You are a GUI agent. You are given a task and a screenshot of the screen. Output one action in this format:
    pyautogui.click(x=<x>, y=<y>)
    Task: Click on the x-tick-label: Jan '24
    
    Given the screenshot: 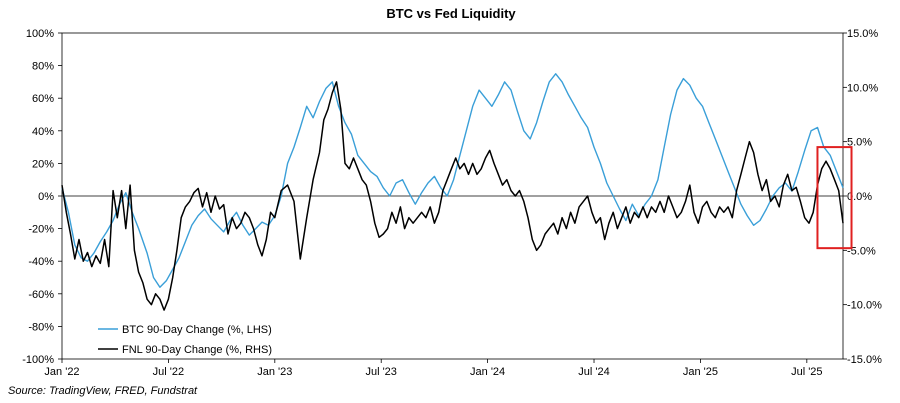 What is the action you would take?
    pyautogui.click(x=487, y=372)
    